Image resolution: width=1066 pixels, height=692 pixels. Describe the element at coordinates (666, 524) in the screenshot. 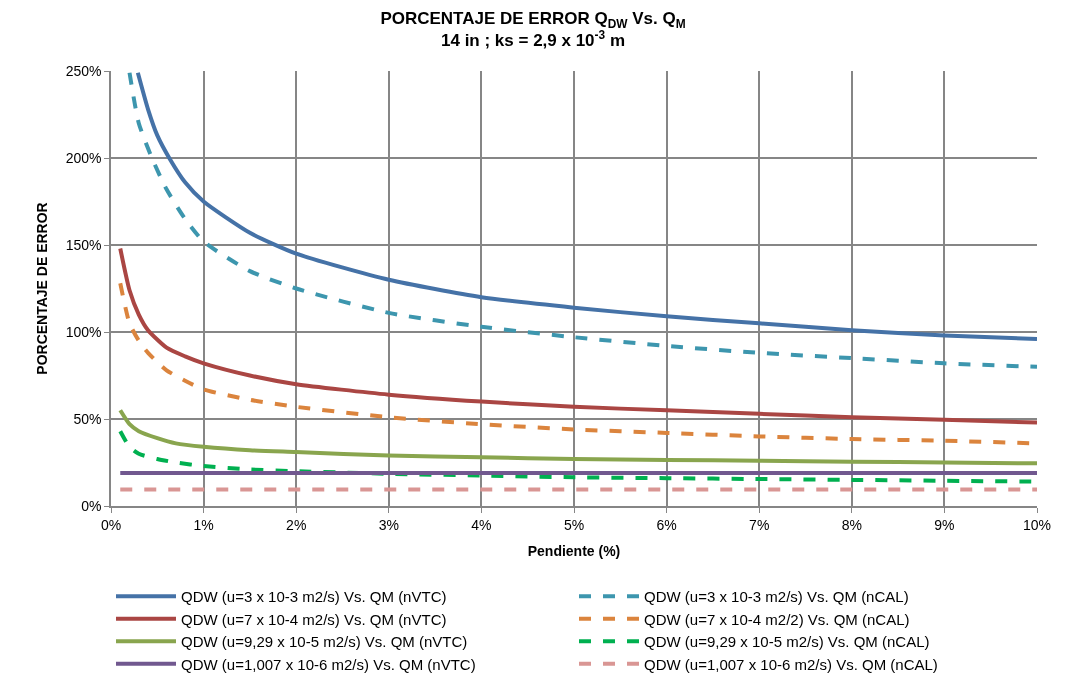

I see `x-tick-label: 6%` at that location.